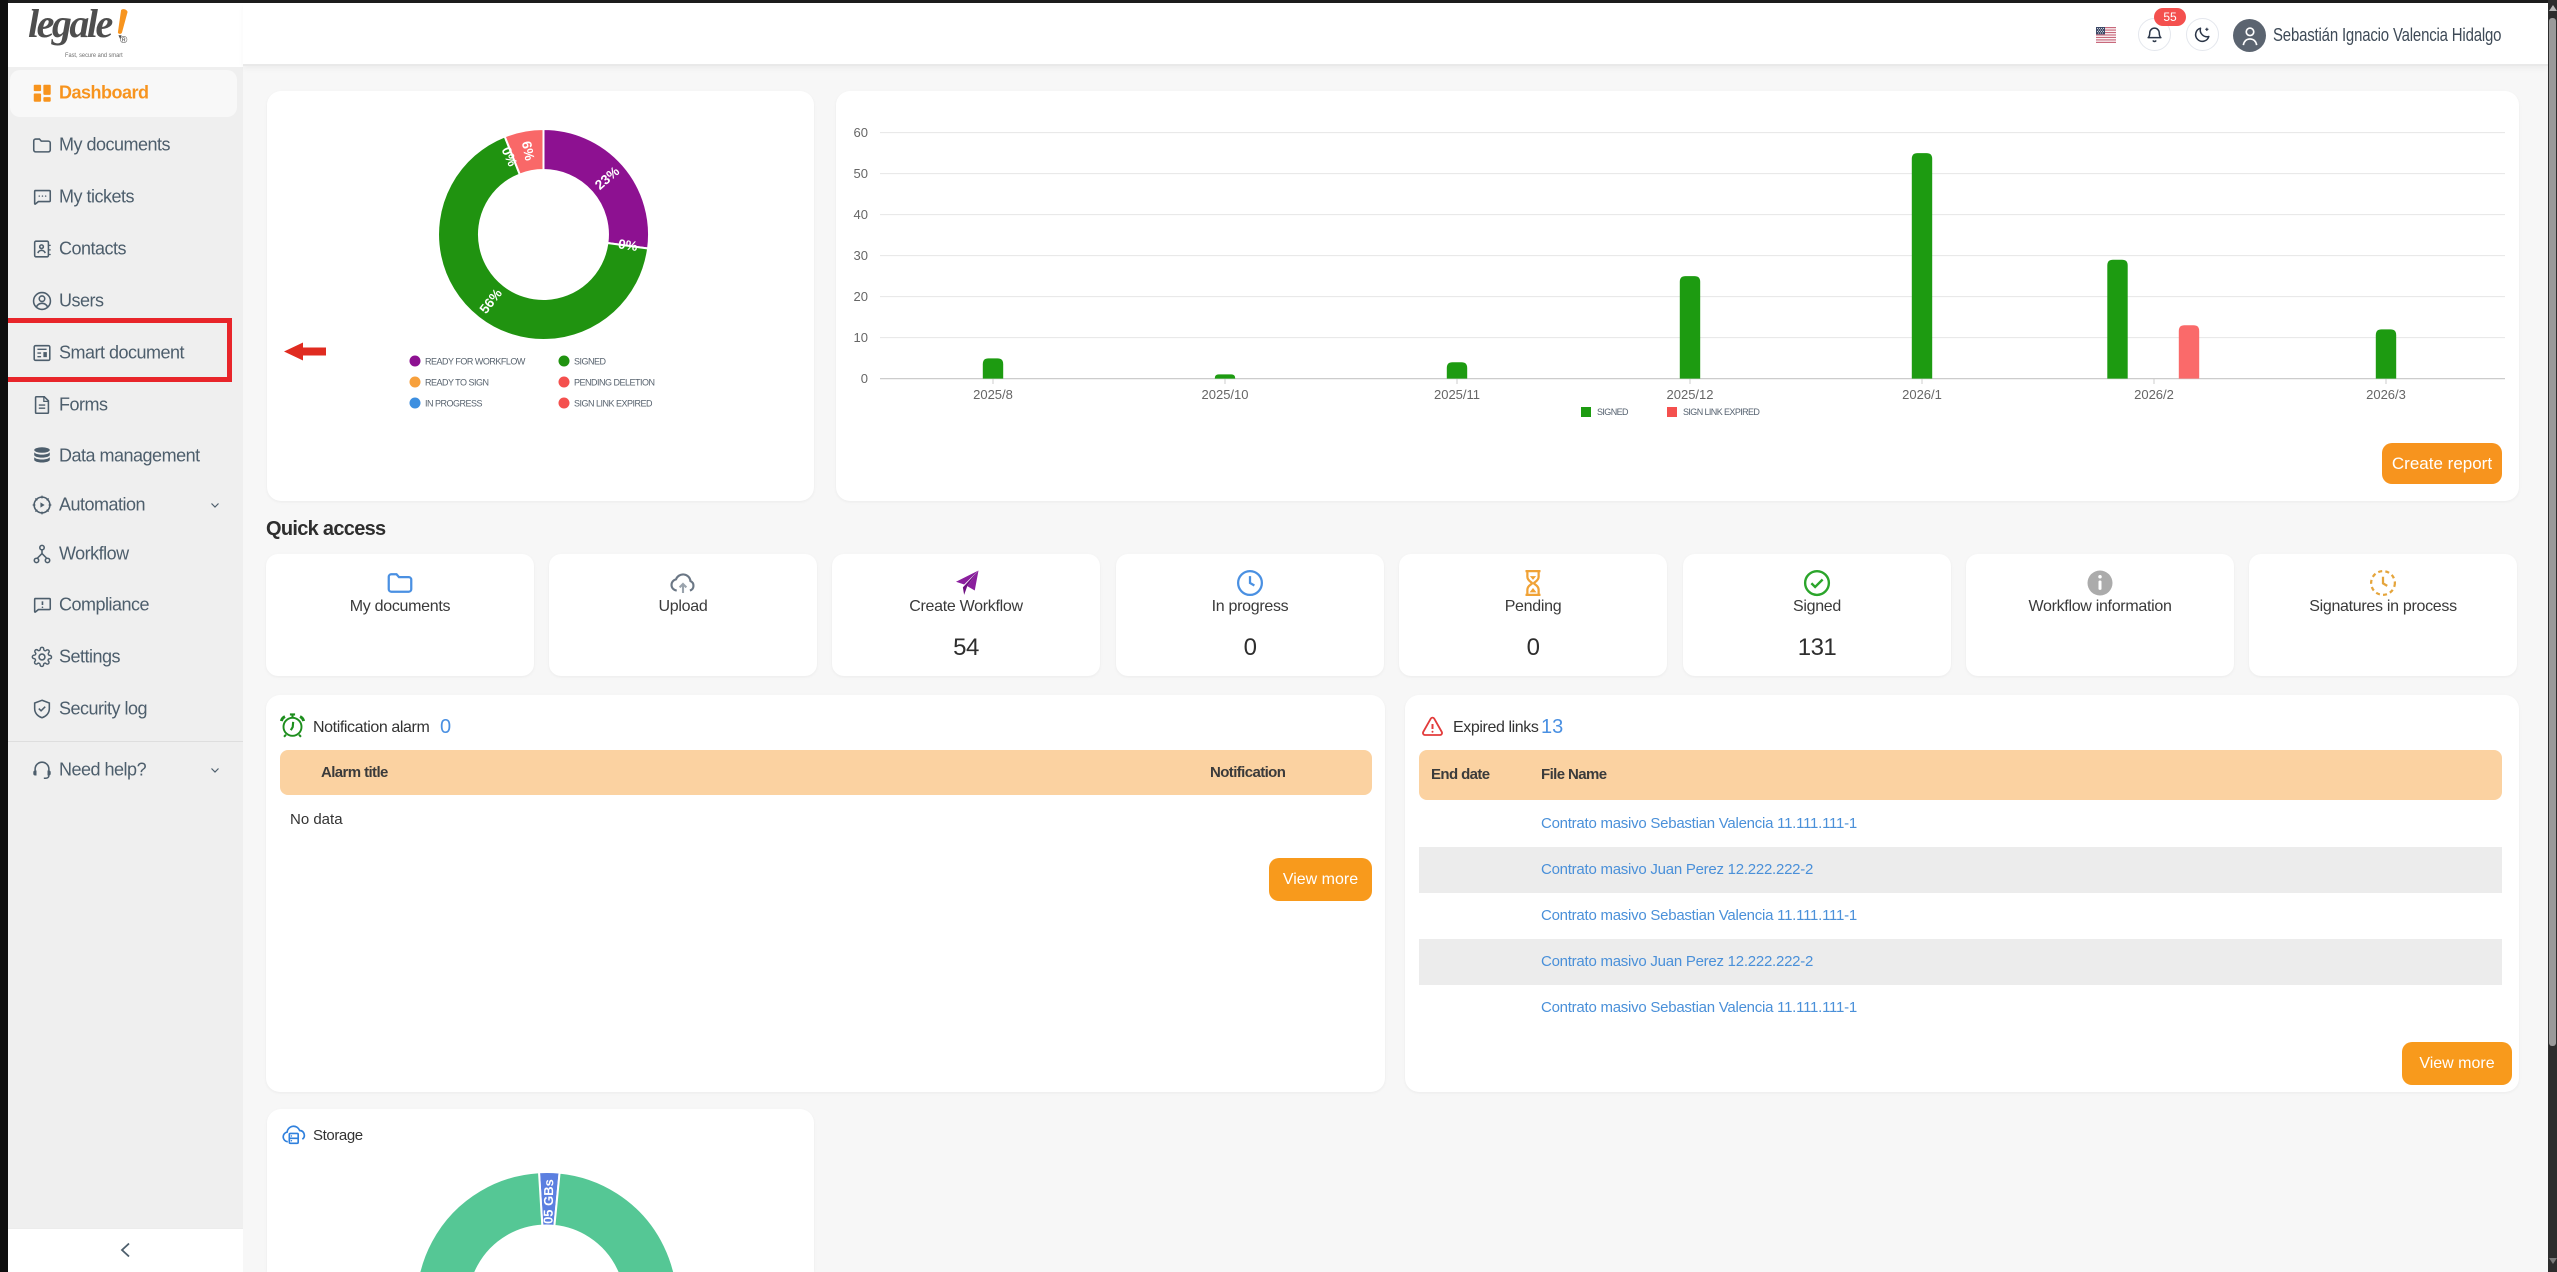 The width and height of the screenshot is (2557, 1272). Describe the element at coordinates (528, 151) in the screenshot. I see `svg-text: 6%` at that location.